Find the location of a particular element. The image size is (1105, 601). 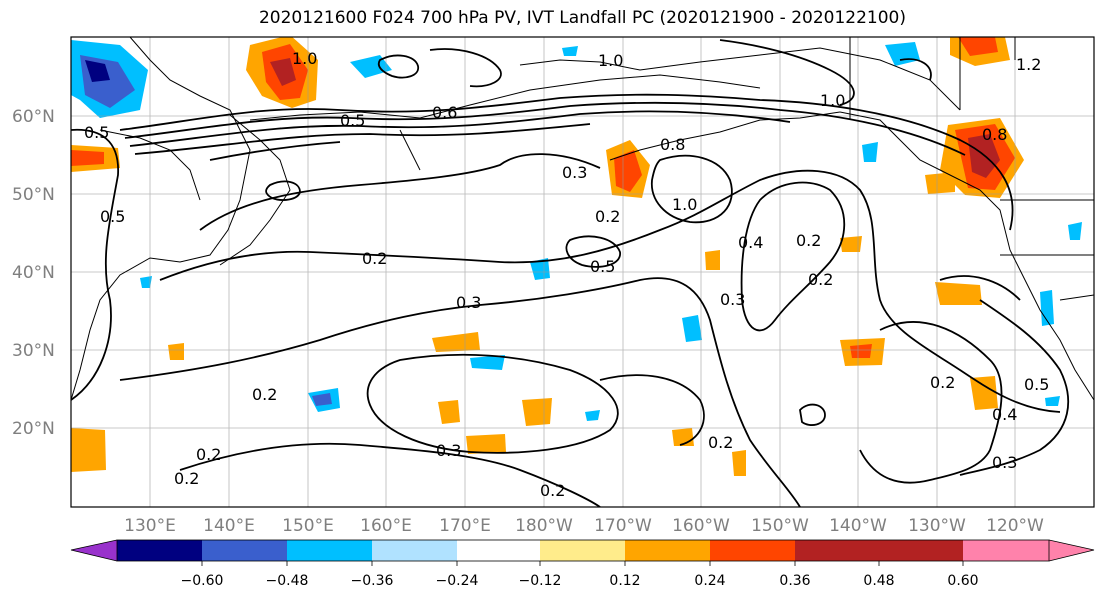

latitude-labels: 60°N 50°N 40°N 30°N 20°N is located at coordinates (33, 273).